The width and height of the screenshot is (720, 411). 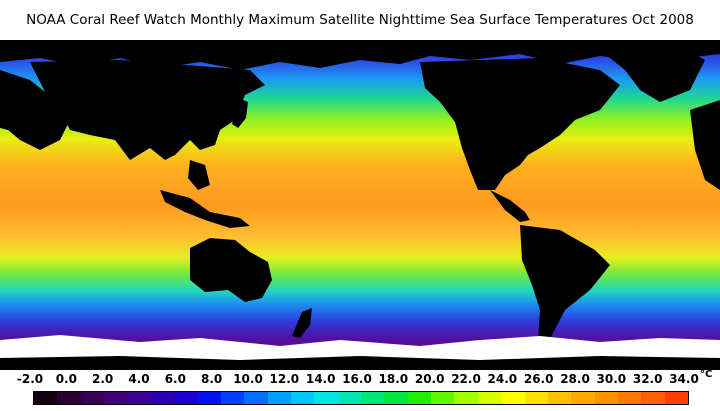 What do you see at coordinates (231, 270) in the screenshot?
I see `australia` at bounding box center [231, 270].